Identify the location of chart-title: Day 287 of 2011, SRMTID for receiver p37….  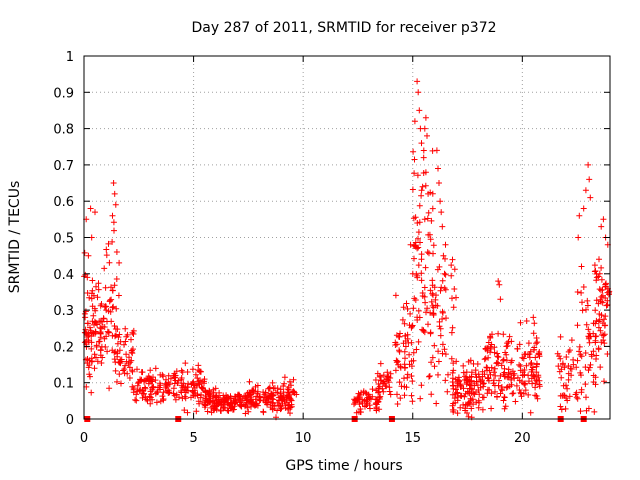
(343, 28).